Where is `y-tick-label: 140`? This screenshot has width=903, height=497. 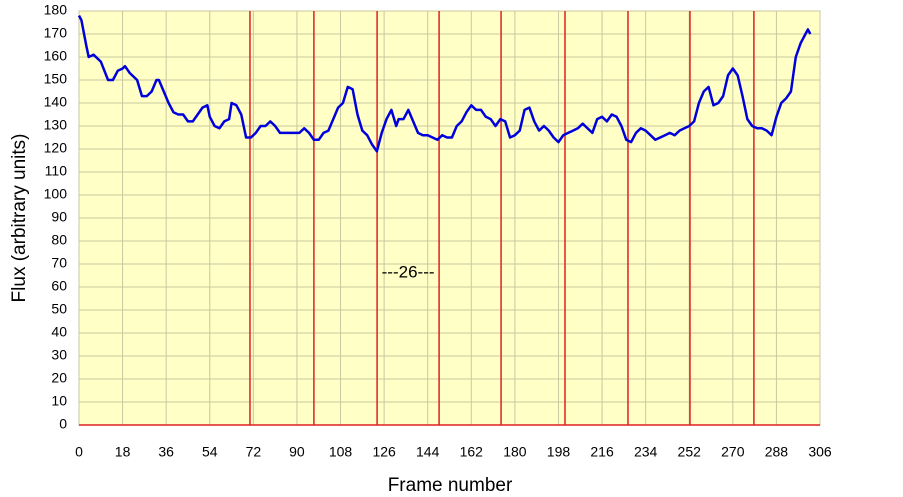 y-tick-label: 140 is located at coordinates (56, 102).